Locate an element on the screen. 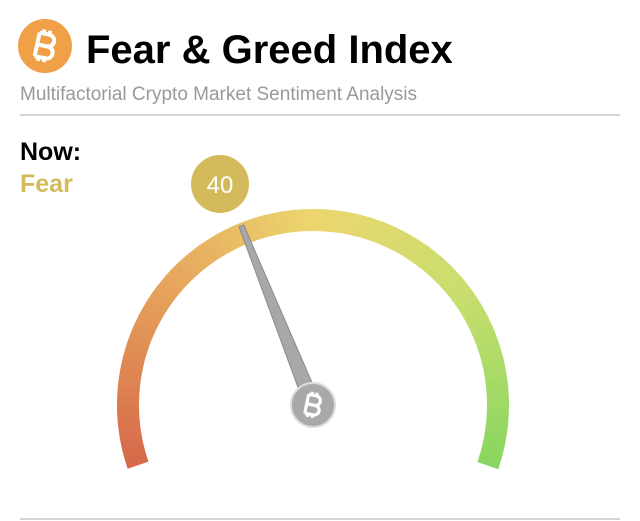  value-badge is located at coordinates (220, 184).